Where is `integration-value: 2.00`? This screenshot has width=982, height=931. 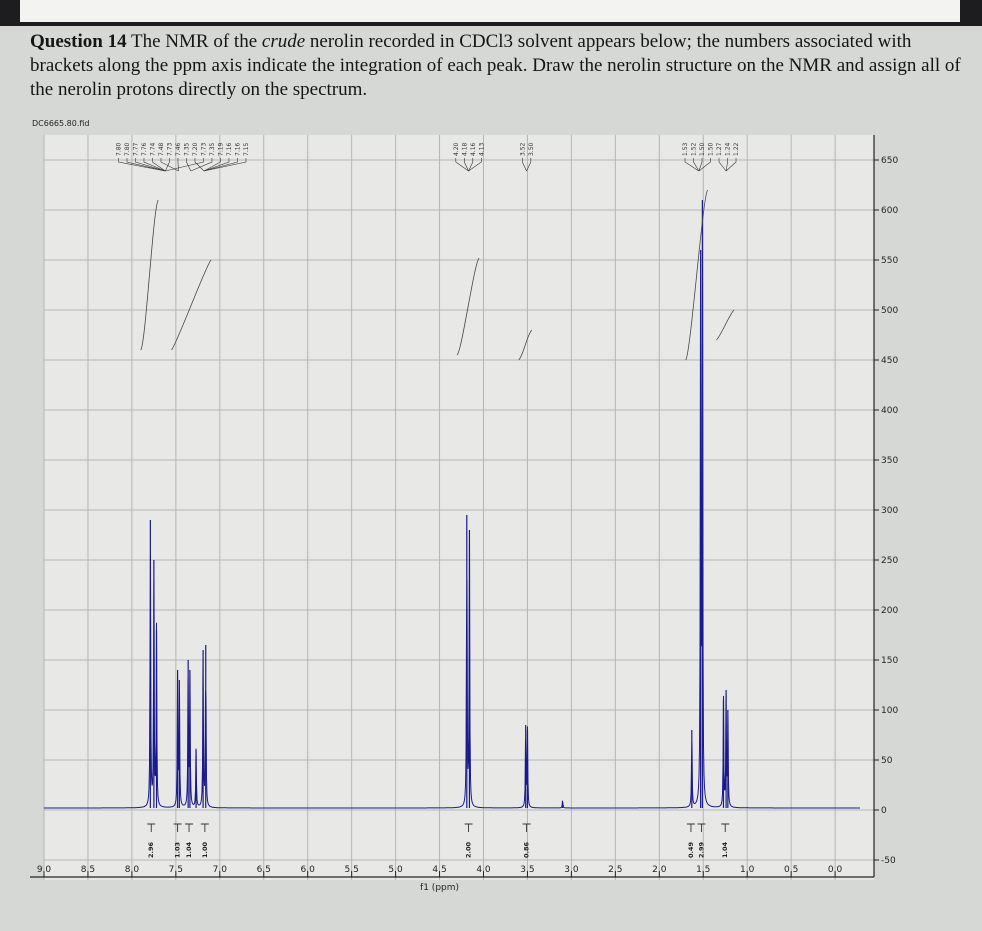 integration-value: 2.00 is located at coordinates (469, 849).